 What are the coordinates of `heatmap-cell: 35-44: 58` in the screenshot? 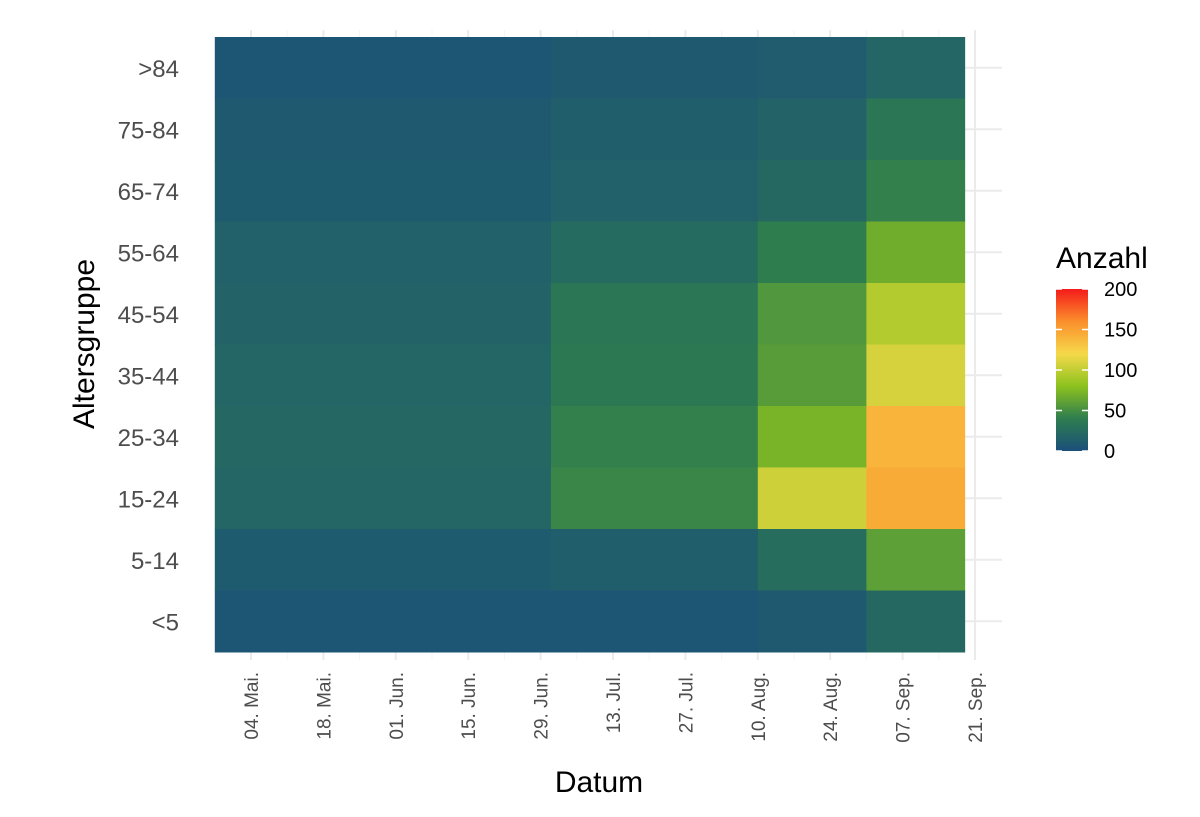 It's located at (812, 375).